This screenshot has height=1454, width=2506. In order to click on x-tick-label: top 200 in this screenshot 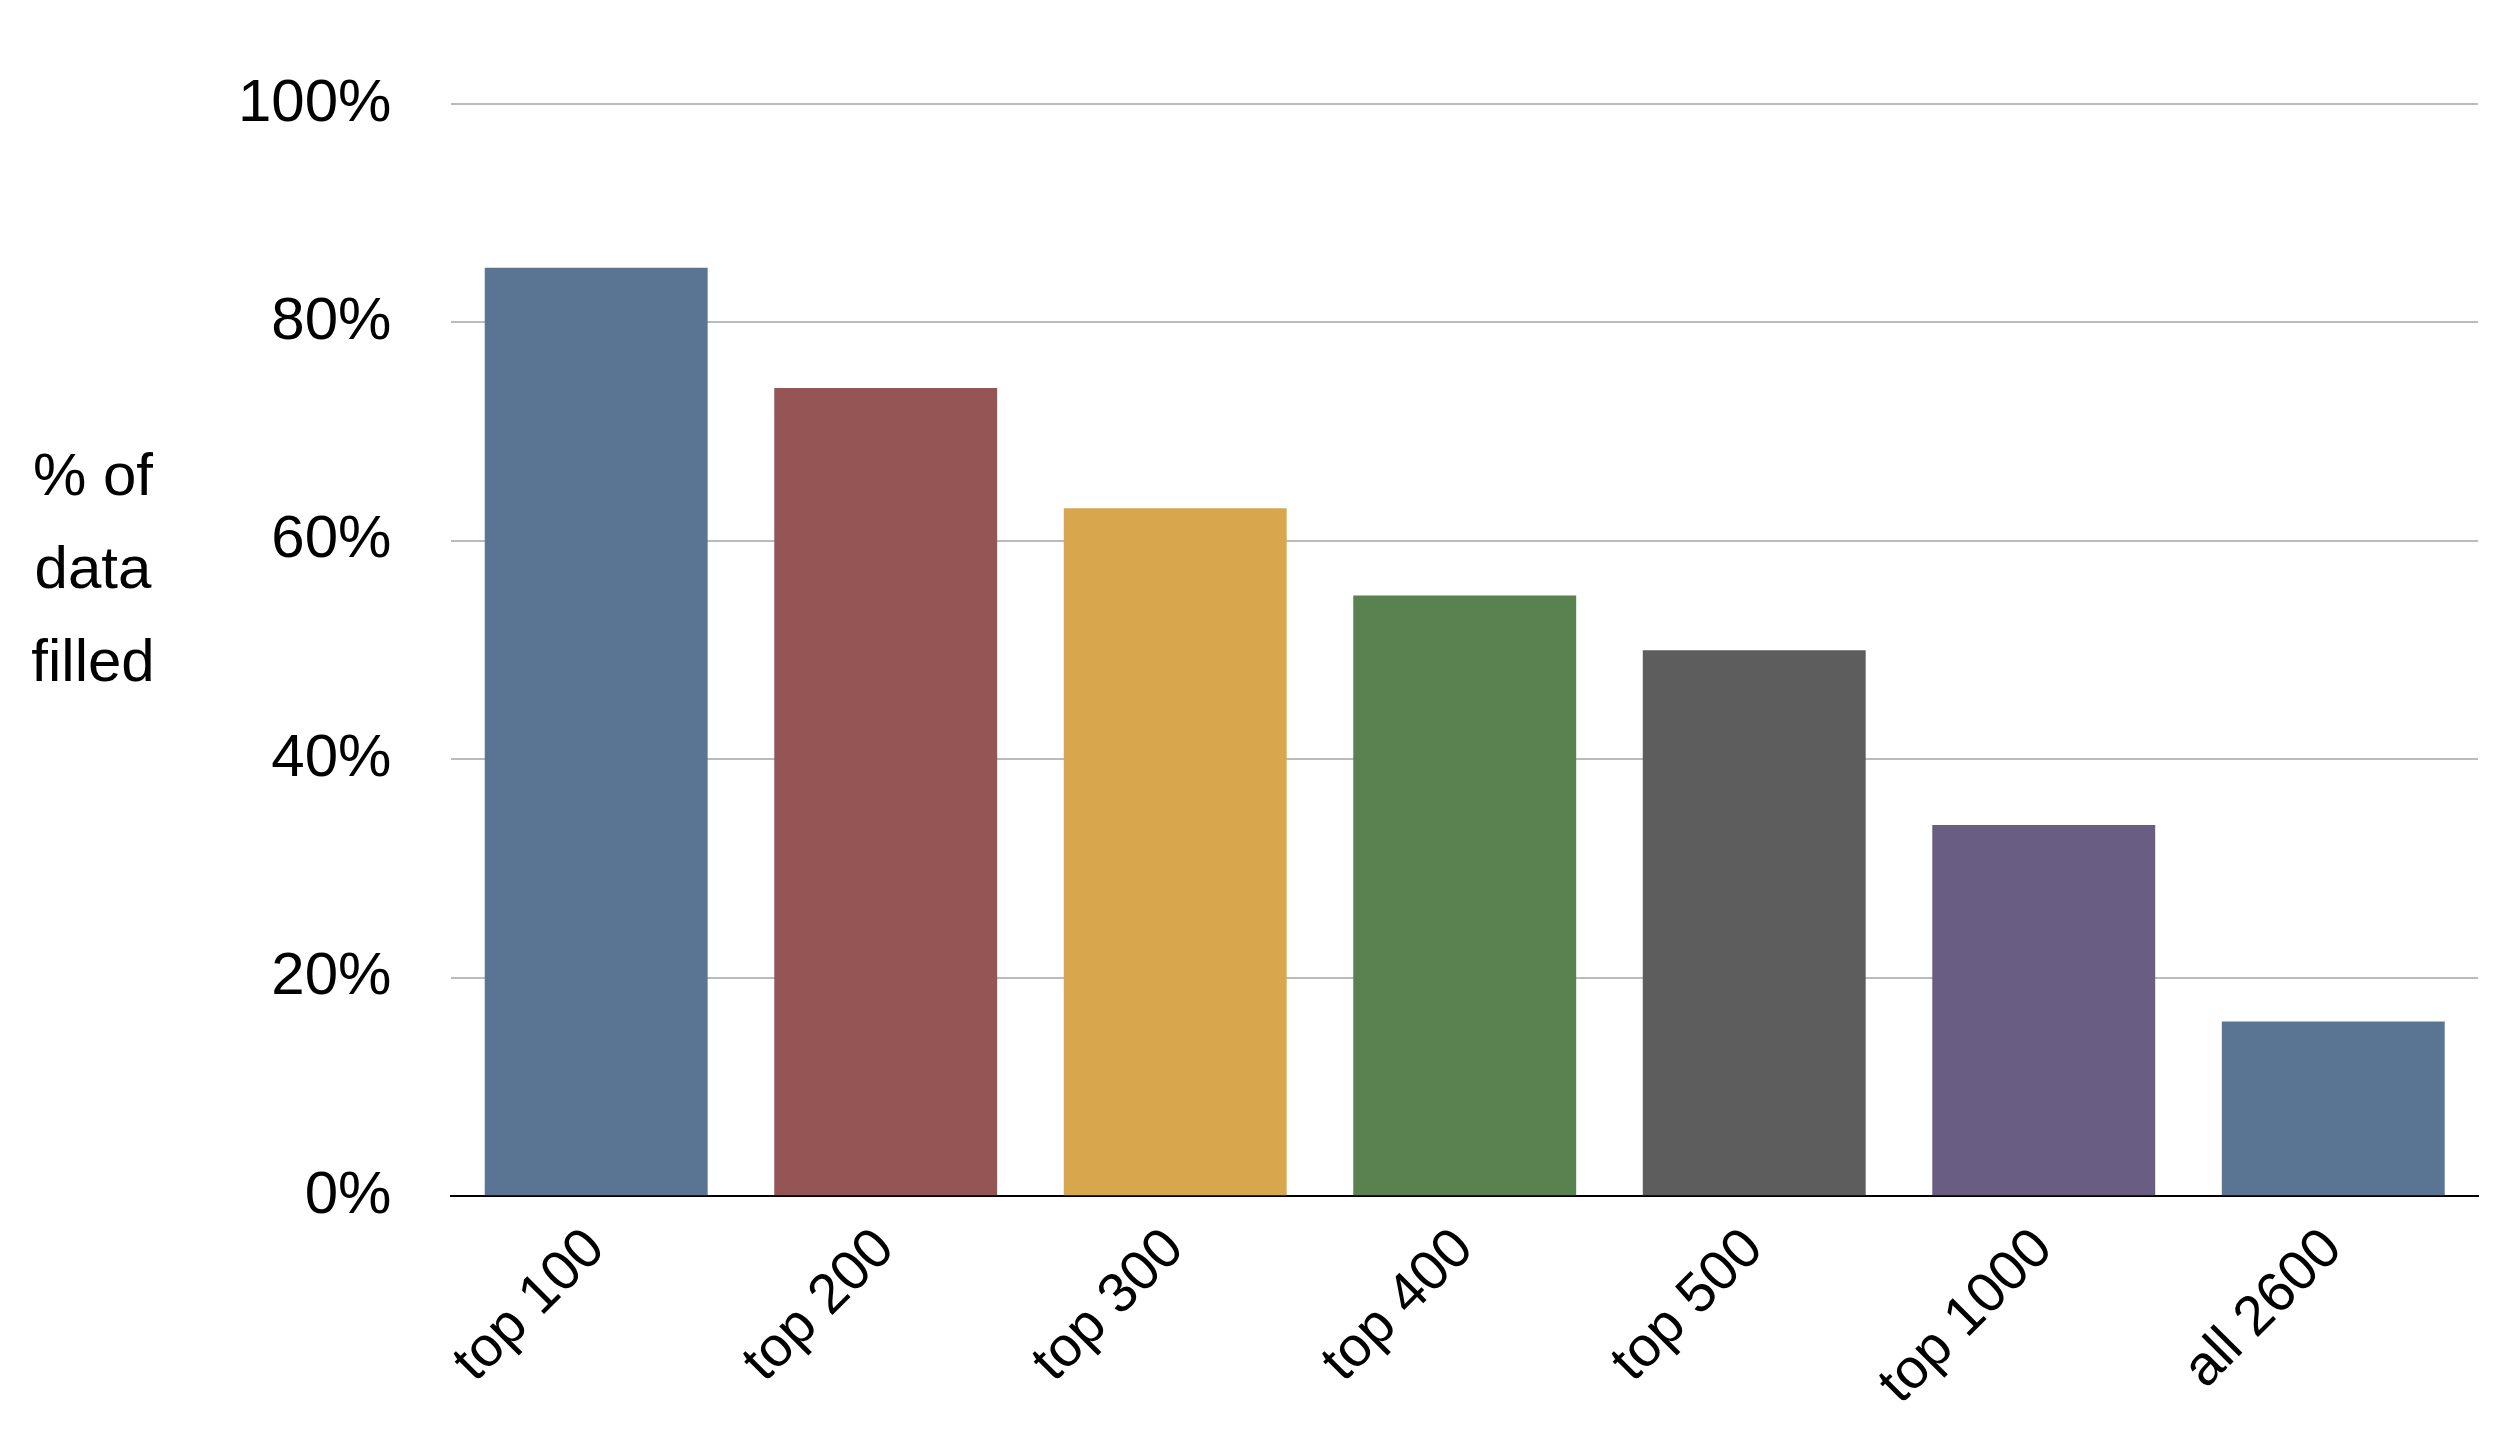, I will do `click(817, 1303)`.